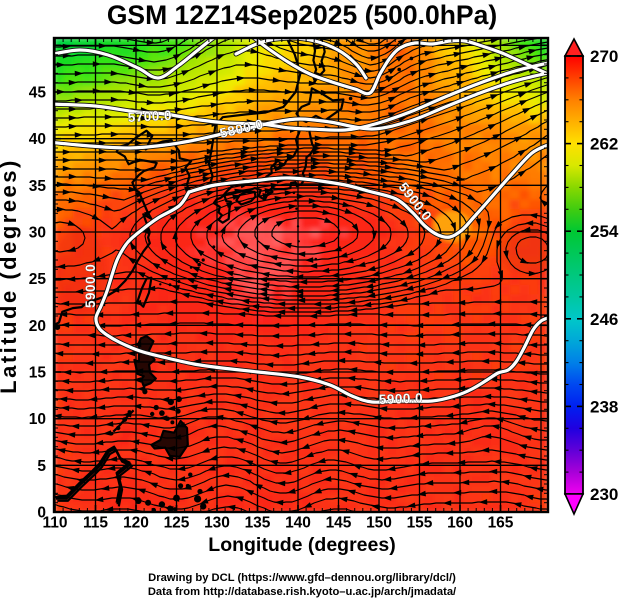 The image size is (619, 610). Describe the element at coordinates (37, 139) in the screenshot. I see `svg-text: 40` at that location.